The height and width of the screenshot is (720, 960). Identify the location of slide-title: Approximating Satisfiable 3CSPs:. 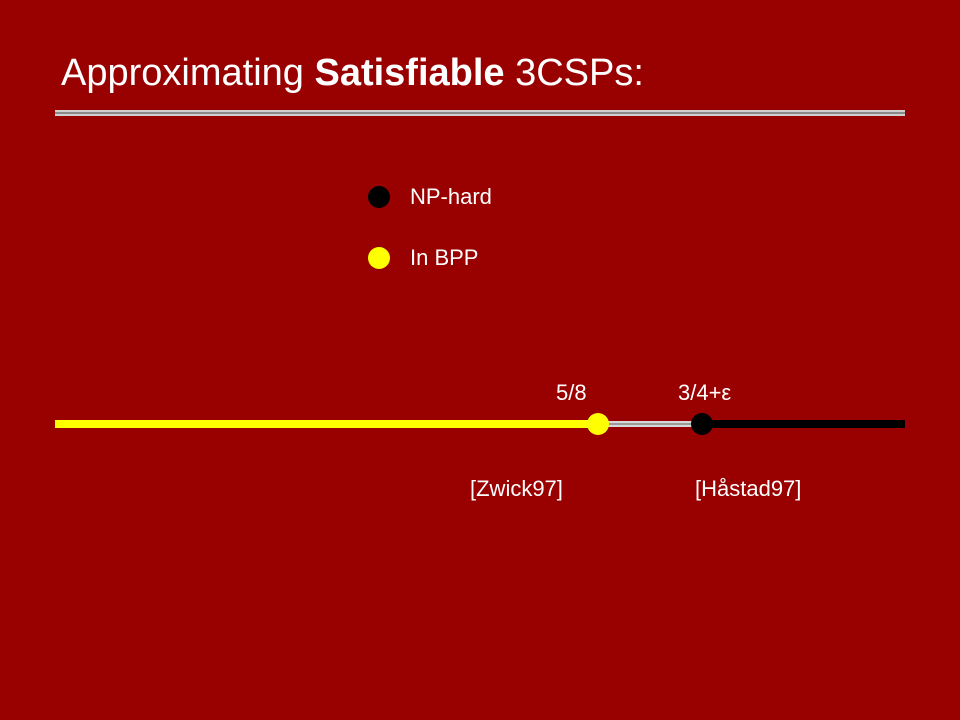
(352, 73).